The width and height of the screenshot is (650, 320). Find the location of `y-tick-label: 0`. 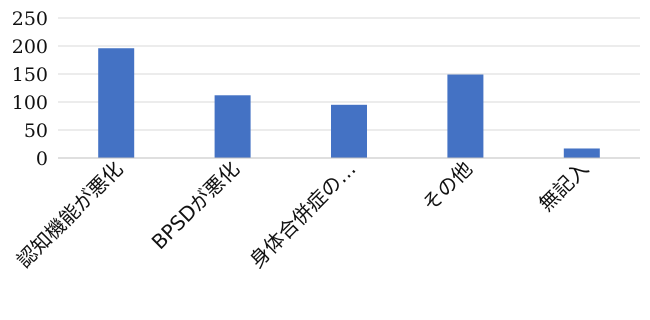

y-tick-label: 0 is located at coordinates (42, 159).